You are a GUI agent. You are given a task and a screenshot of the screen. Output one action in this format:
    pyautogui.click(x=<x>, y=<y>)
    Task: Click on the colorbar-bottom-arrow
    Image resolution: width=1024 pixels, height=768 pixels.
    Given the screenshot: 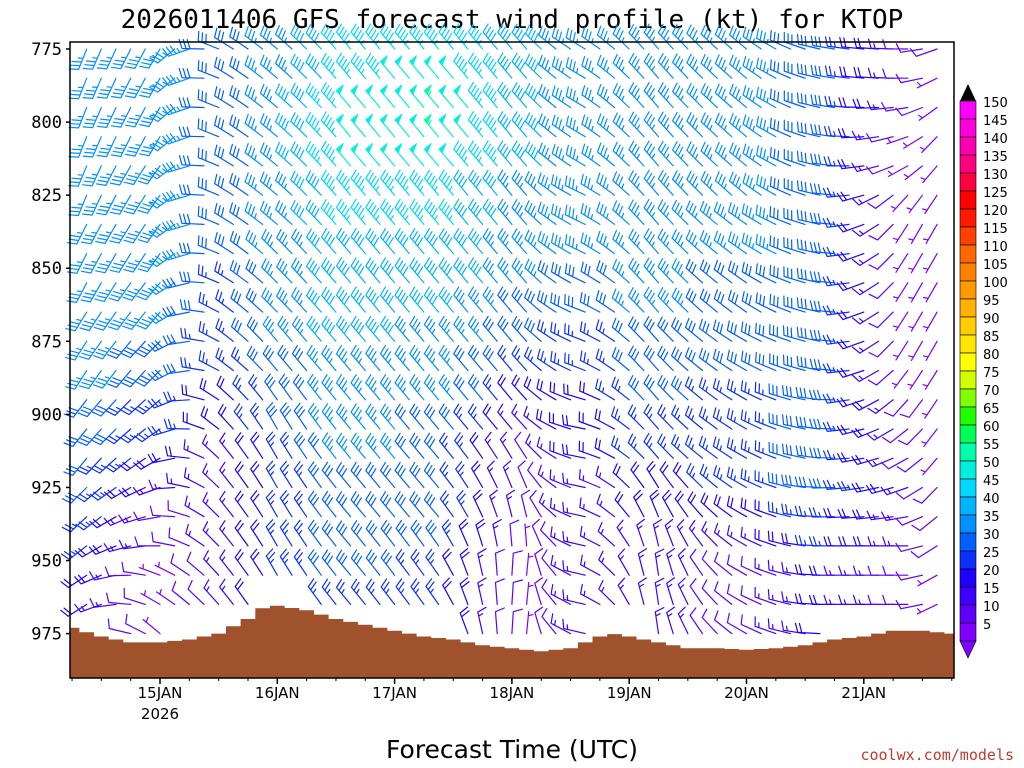 What is the action you would take?
    pyautogui.click(x=968, y=649)
    